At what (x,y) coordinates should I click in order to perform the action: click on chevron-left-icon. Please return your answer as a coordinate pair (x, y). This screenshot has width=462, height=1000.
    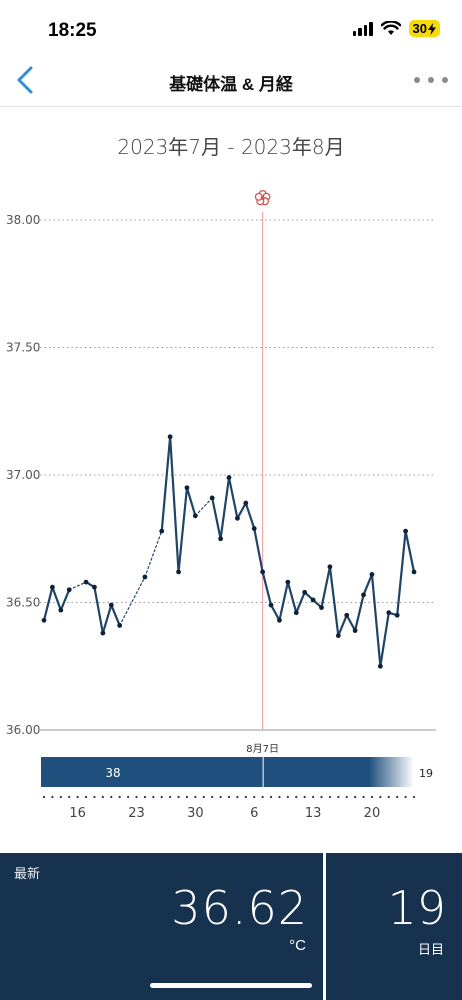
    Looking at the image, I should click on (25, 80).